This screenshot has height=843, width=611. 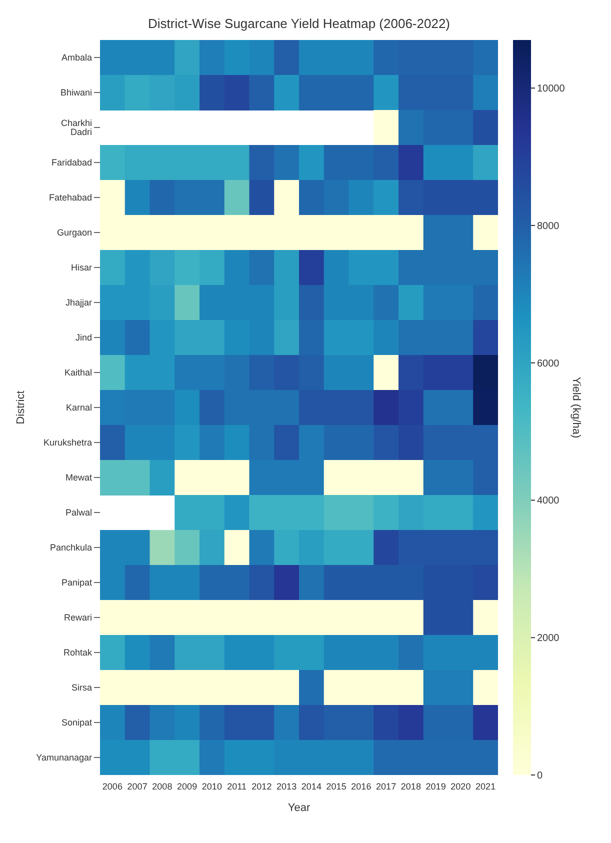 I want to click on y-tick-label: Hisar, so click(x=81, y=267).